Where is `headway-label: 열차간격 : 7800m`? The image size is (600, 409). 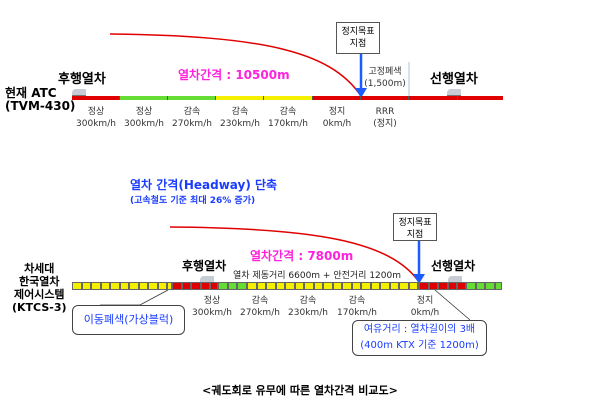
headway-label: 열차간격 : 7800m is located at coordinates (302, 256).